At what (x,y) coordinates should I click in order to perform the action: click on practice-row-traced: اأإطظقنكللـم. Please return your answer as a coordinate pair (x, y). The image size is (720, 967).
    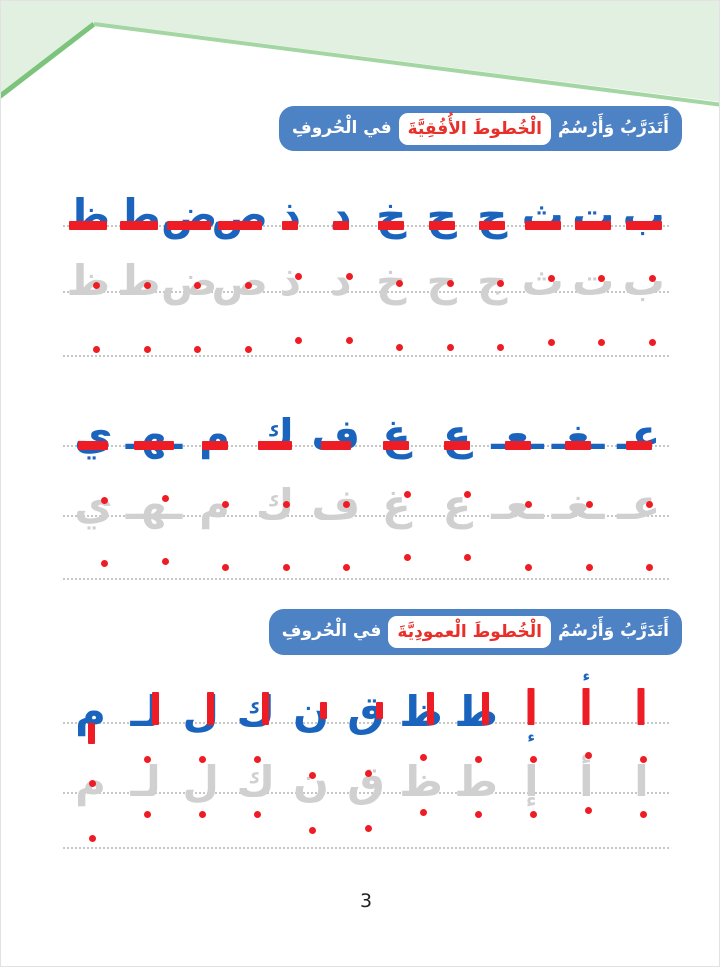
    Looking at the image, I should click on (366, 770).